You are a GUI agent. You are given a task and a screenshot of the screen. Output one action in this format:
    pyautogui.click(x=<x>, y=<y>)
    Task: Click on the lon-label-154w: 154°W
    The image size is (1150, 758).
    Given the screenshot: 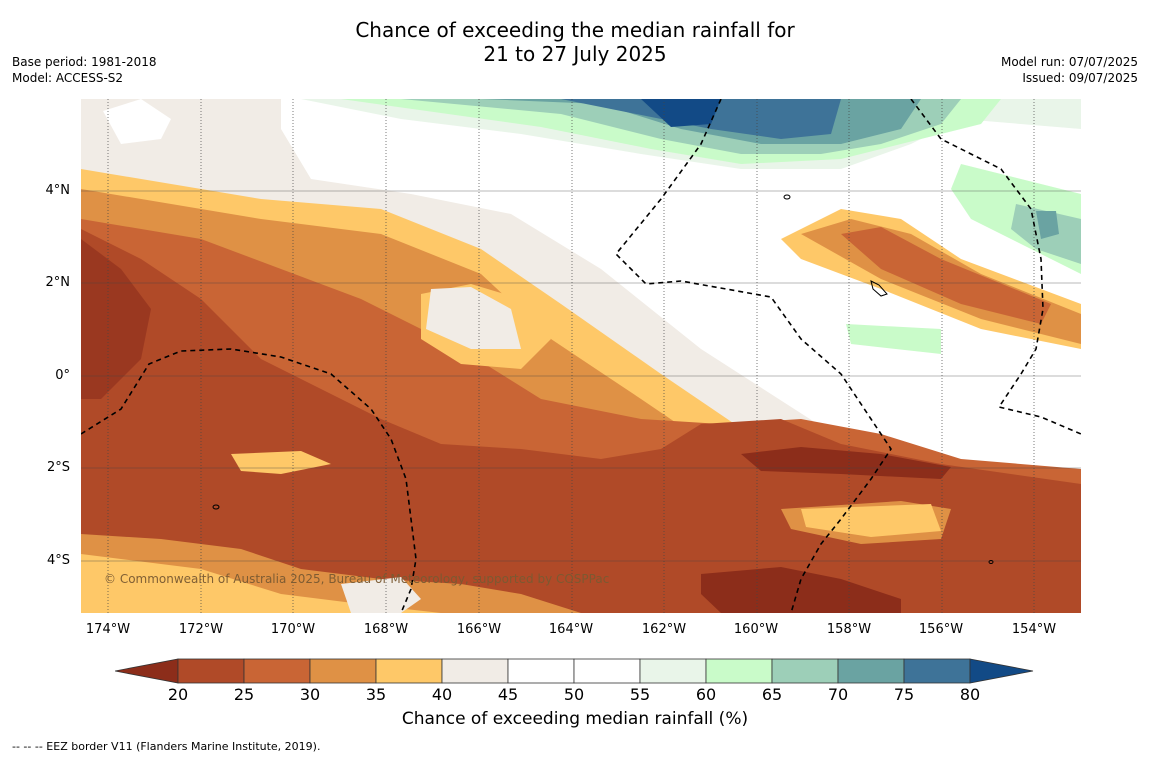 What is the action you would take?
    pyautogui.click(x=1034, y=629)
    